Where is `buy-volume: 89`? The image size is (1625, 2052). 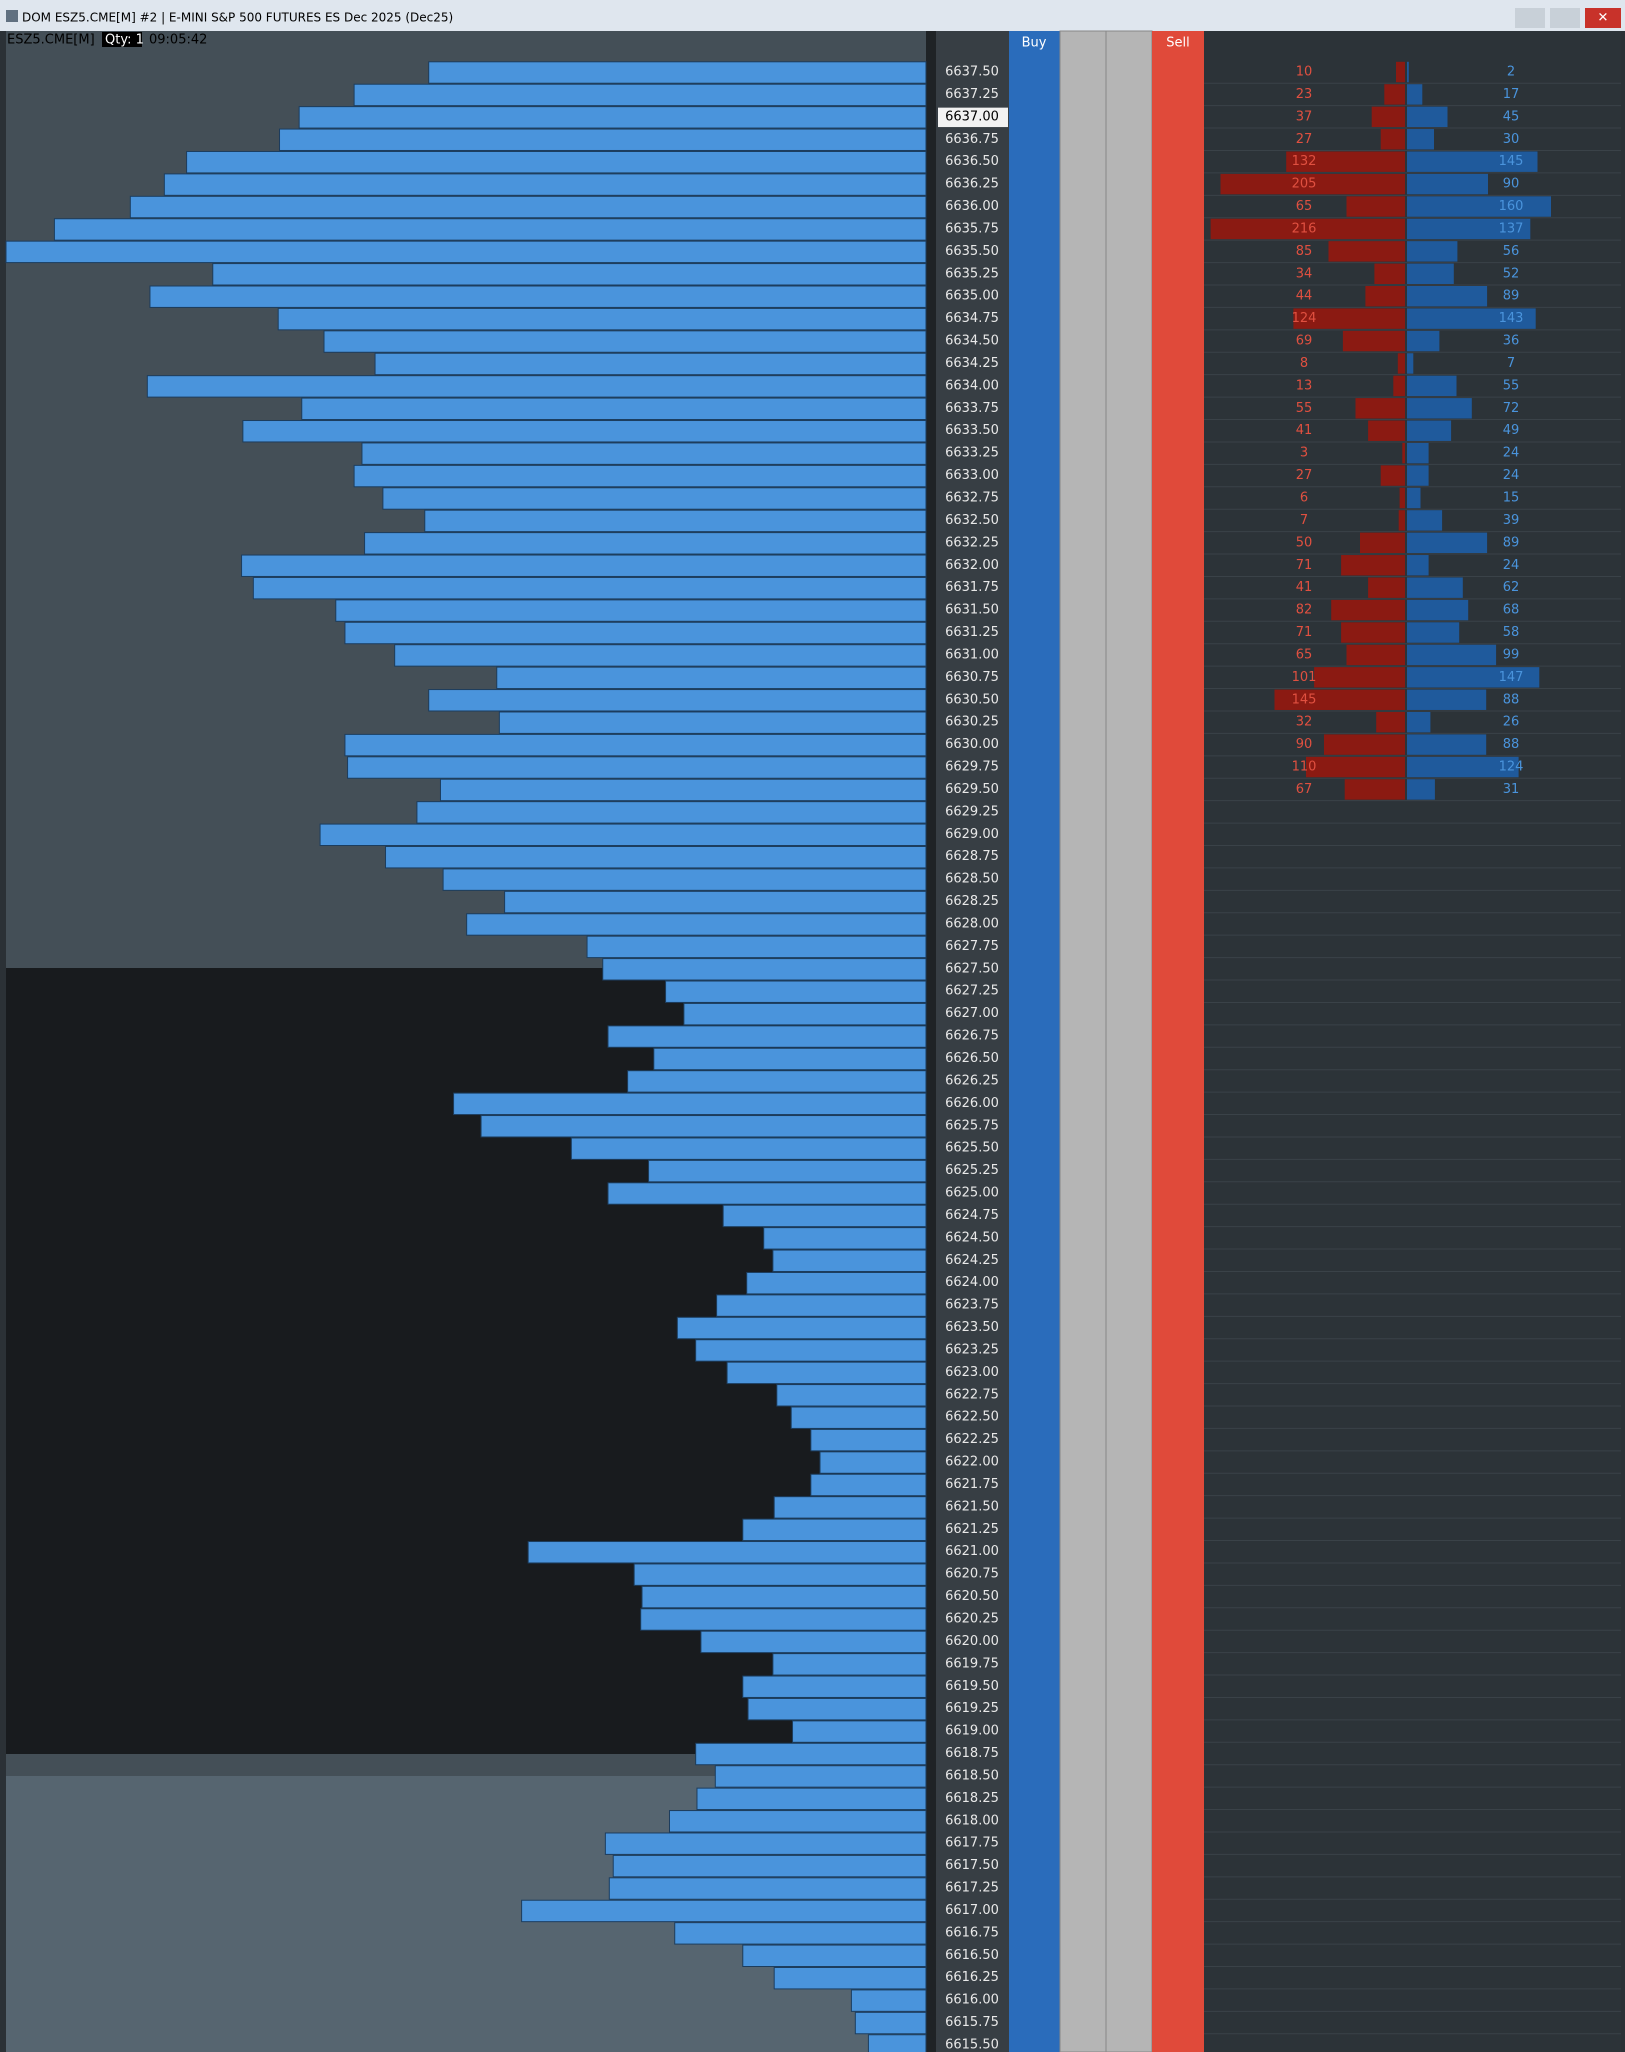
buy-volume: 89 is located at coordinates (1511, 296).